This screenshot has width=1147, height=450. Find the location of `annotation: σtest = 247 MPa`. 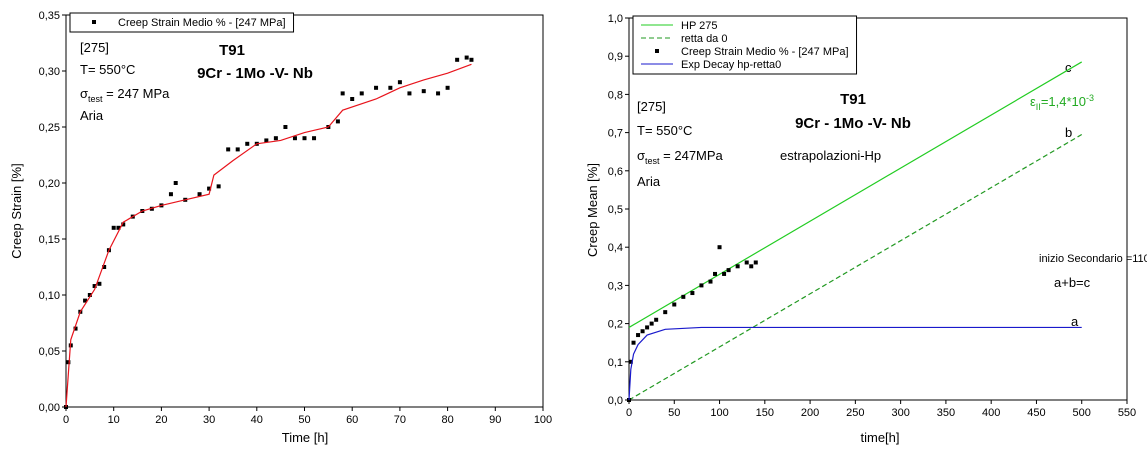

annotation: σtest = 247 MPa is located at coordinates (125, 95).